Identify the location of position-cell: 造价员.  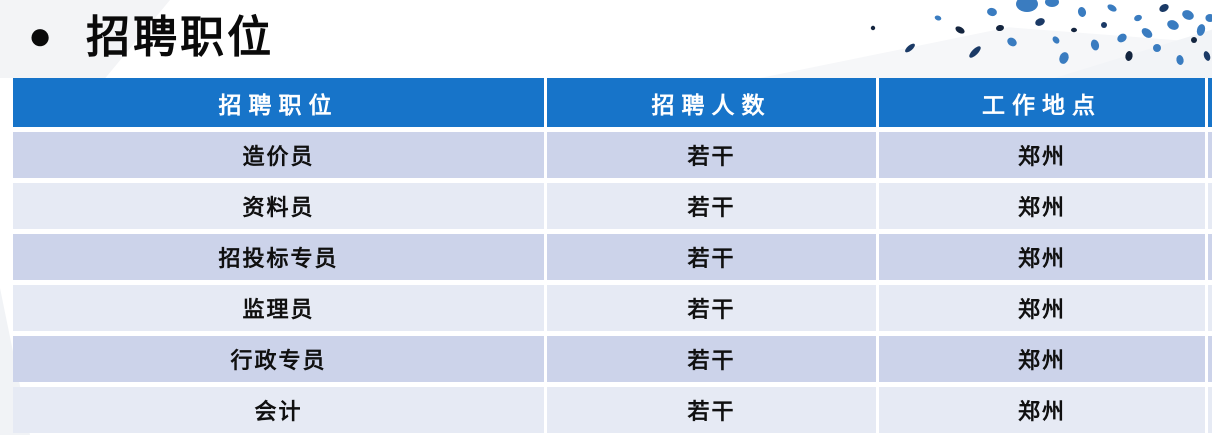
(278, 155).